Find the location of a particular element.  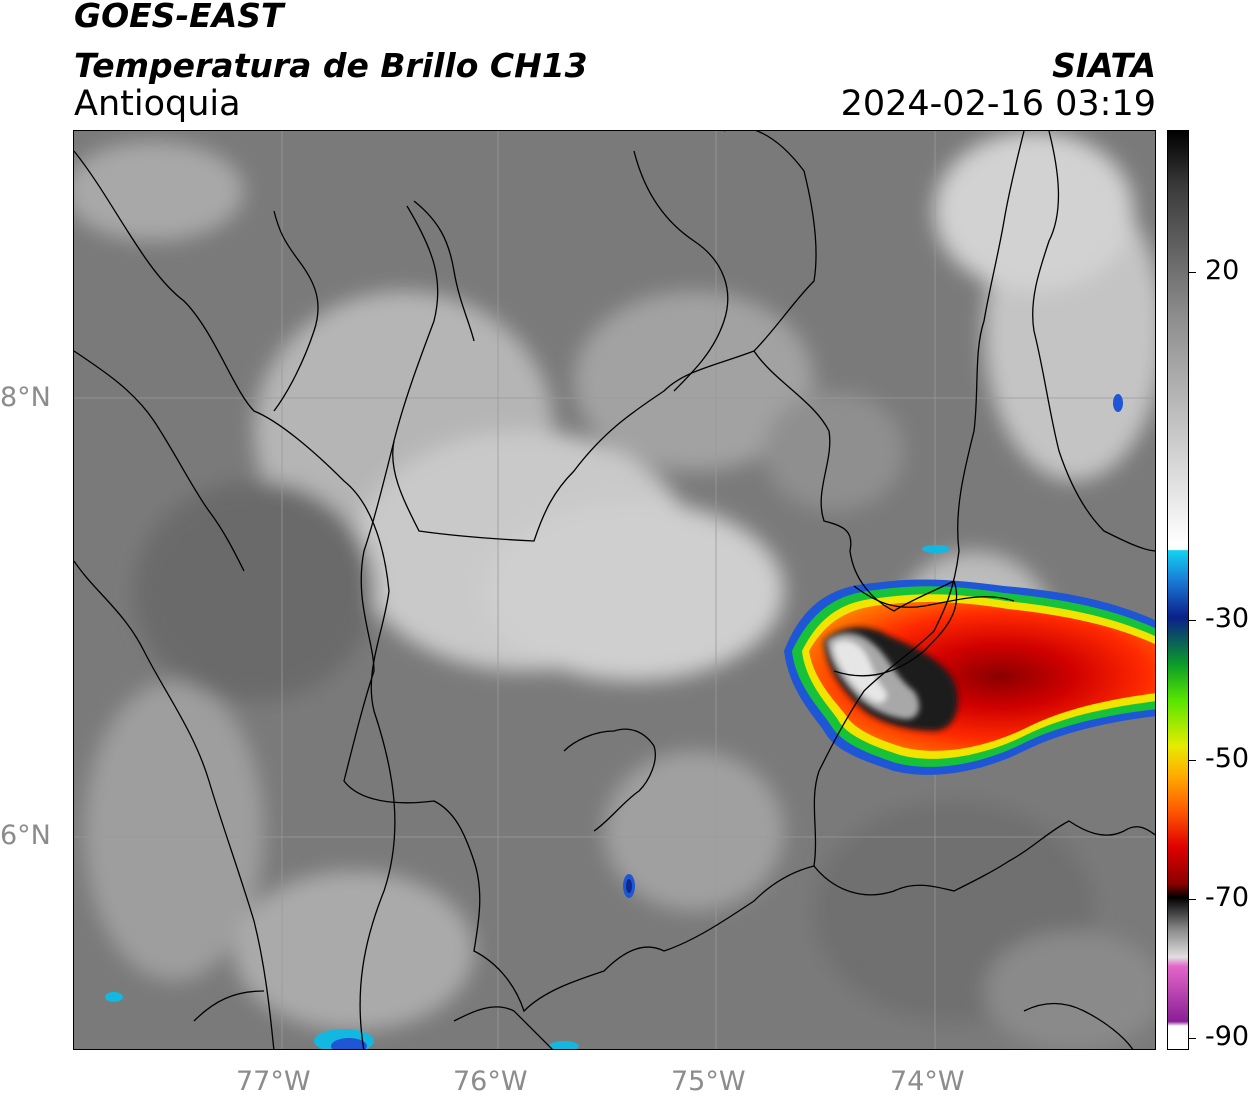

convective-storm is located at coordinates (969, 677).